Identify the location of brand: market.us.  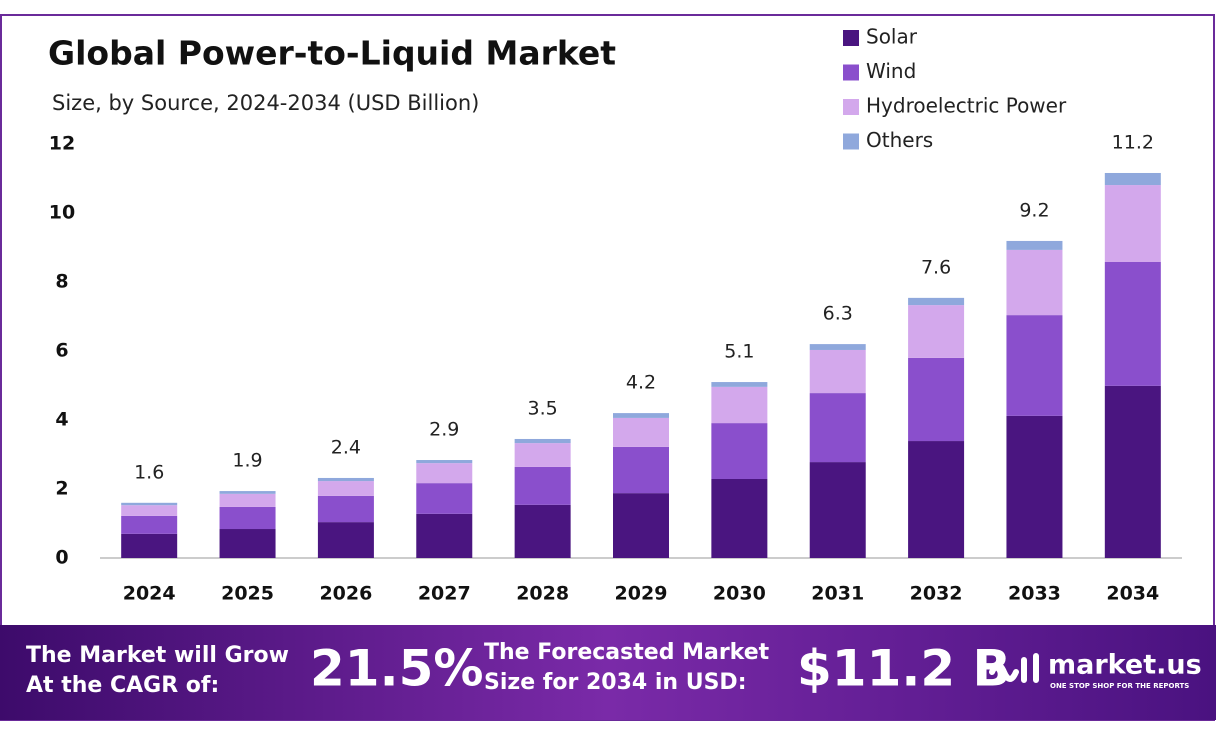
(1125, 665).